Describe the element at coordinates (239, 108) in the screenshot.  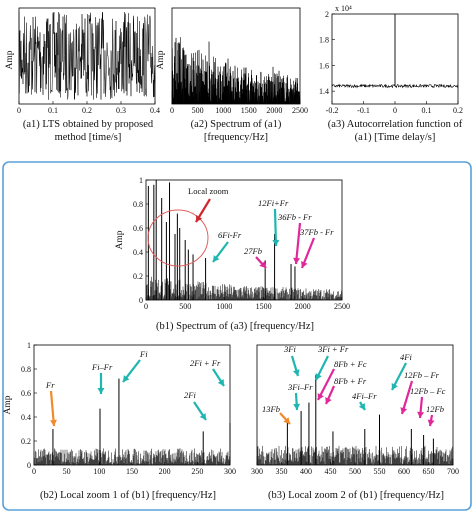
I see `a2-xticks: 0 500 1000 1500 2000 2500` at that location.